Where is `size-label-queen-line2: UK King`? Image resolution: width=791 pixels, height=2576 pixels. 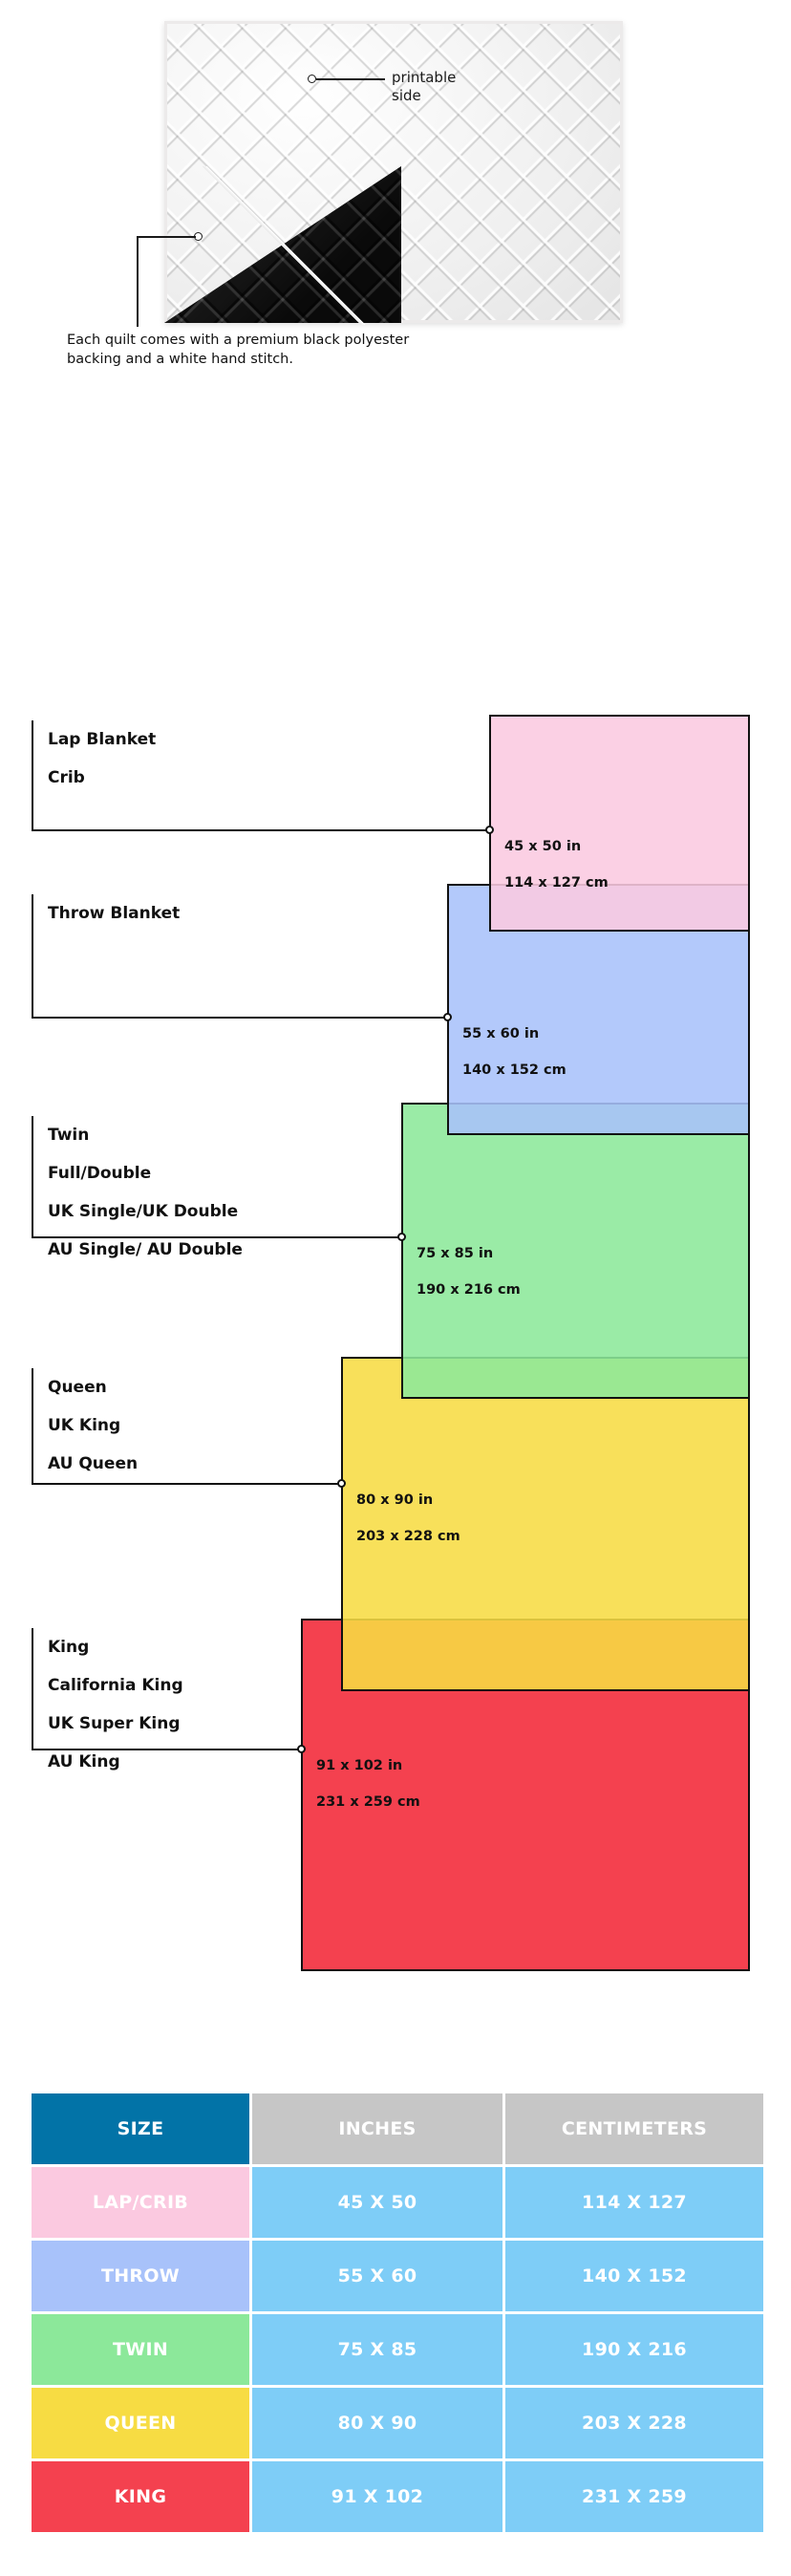
size-label-queen-line2: UK King is located at coordinates (84, 1425).